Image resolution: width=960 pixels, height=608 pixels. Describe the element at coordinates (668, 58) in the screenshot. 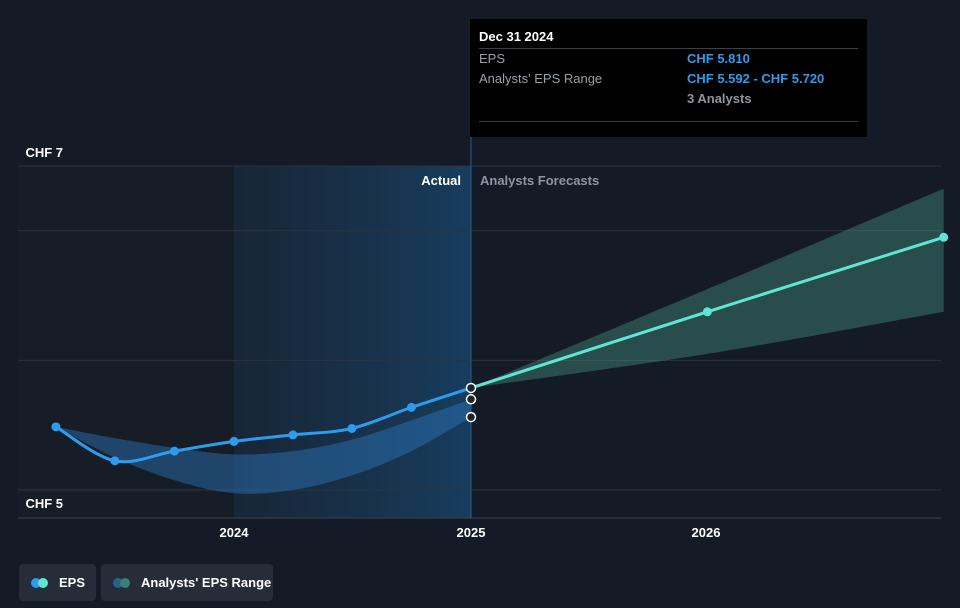

I see `tooltip-row-eps: EPS CHF 5.810` at that location.